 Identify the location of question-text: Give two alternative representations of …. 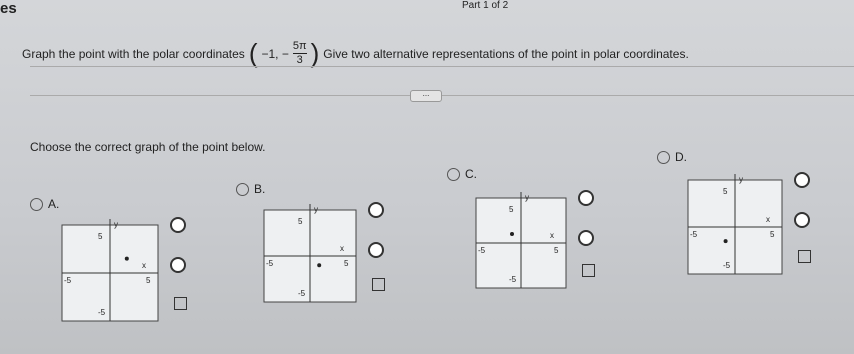
(506, 53).